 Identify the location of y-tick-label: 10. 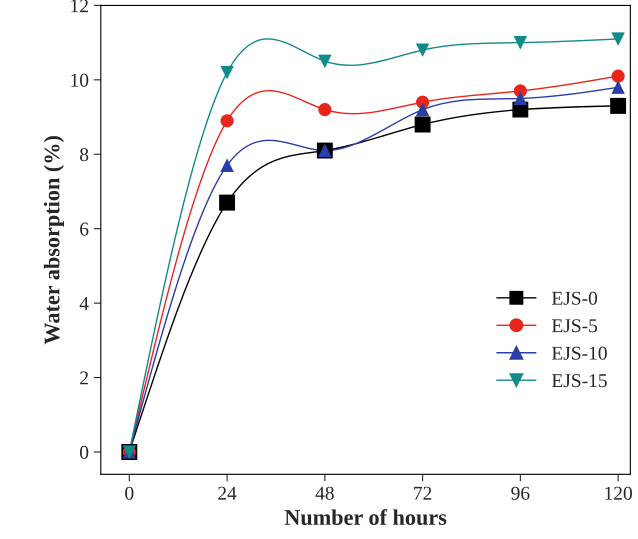
(79, 80).